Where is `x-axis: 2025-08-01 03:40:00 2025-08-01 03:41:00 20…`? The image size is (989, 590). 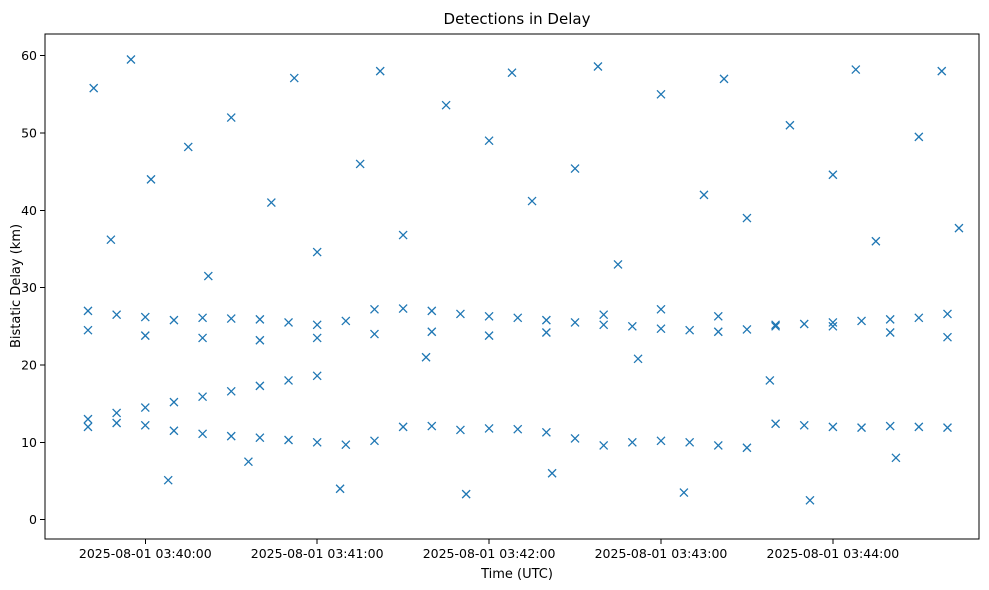 x-axis: 2025-08-01 03:40:00 2025-08-01 03:41:00 20… is located at coordinates (489, 550).